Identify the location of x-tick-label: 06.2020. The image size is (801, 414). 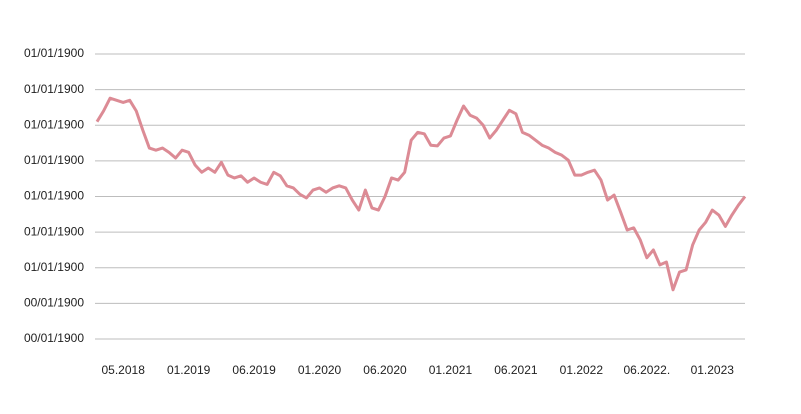
(385, 370).